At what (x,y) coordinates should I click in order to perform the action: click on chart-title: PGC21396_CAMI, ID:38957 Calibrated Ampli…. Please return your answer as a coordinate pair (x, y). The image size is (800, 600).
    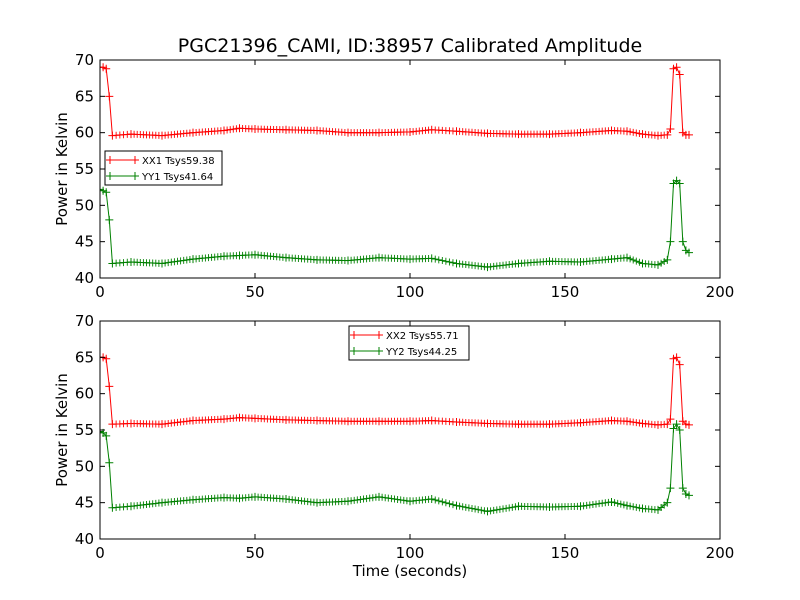
    Looking at the image, I should click on (410, 46).